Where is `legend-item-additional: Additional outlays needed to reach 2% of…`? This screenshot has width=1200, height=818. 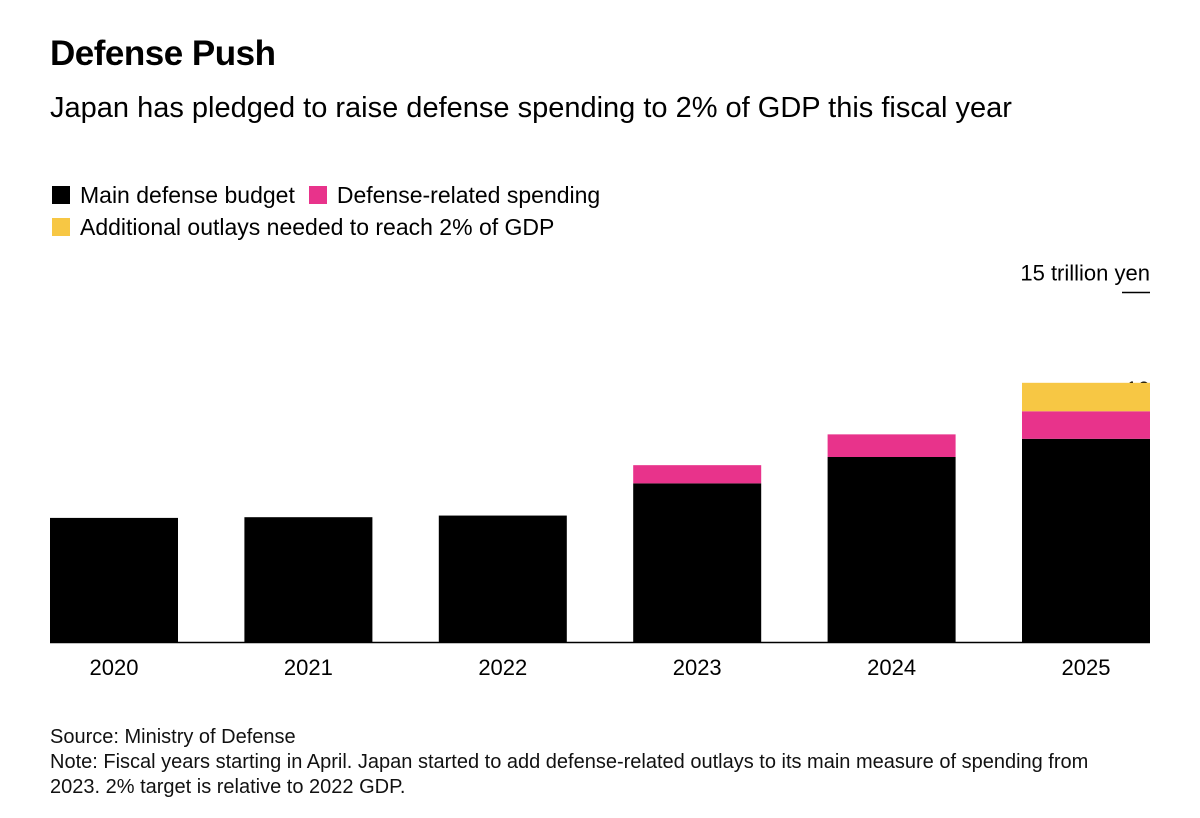 legend-item-additional: Additional outlays needed to reach 2% of… is located at coordinates (303, 227).